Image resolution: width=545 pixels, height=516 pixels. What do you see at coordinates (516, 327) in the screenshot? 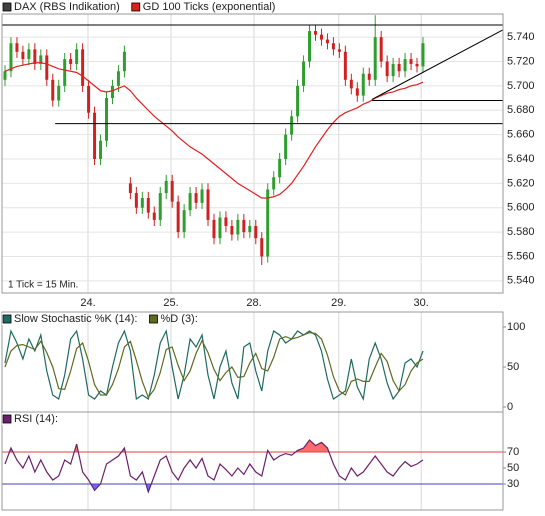
I see `y-tick-label: 100` at bounding box center [516, 327].